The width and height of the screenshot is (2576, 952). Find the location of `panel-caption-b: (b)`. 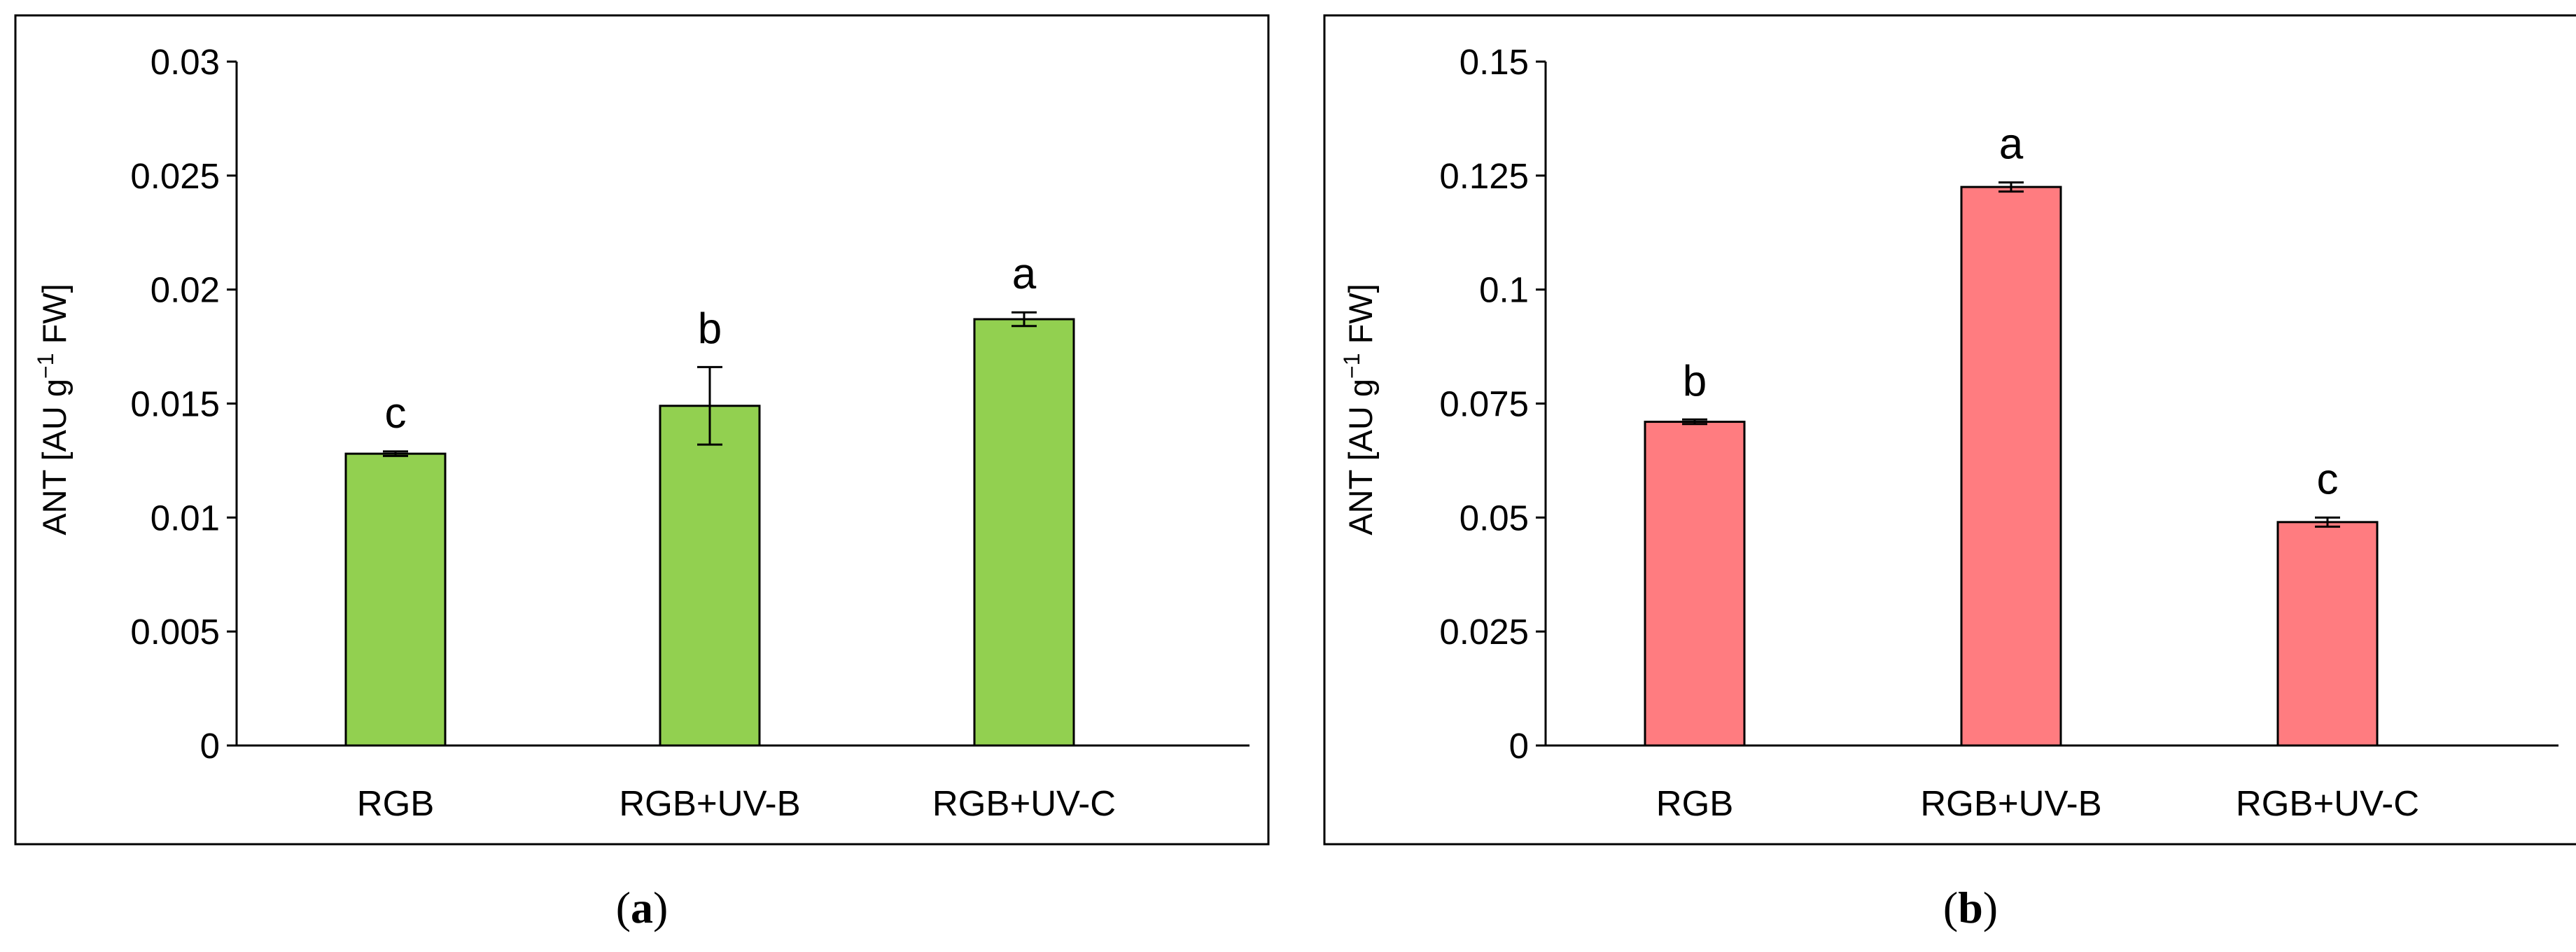

panel-caption-b: (b) is located at coordinates (1970, 907).